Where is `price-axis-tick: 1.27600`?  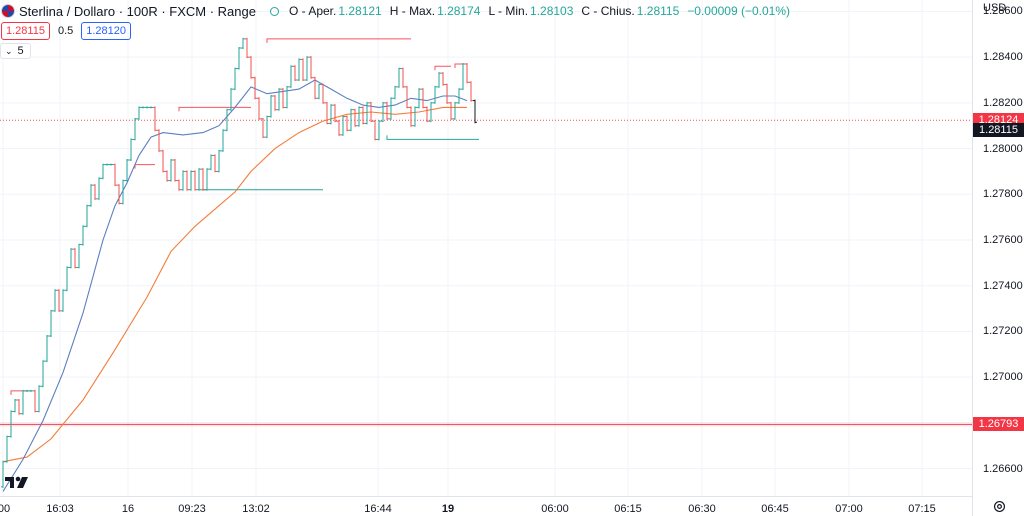 price-axis-tick: 1.27600 is located at coordinates (1003, 240).